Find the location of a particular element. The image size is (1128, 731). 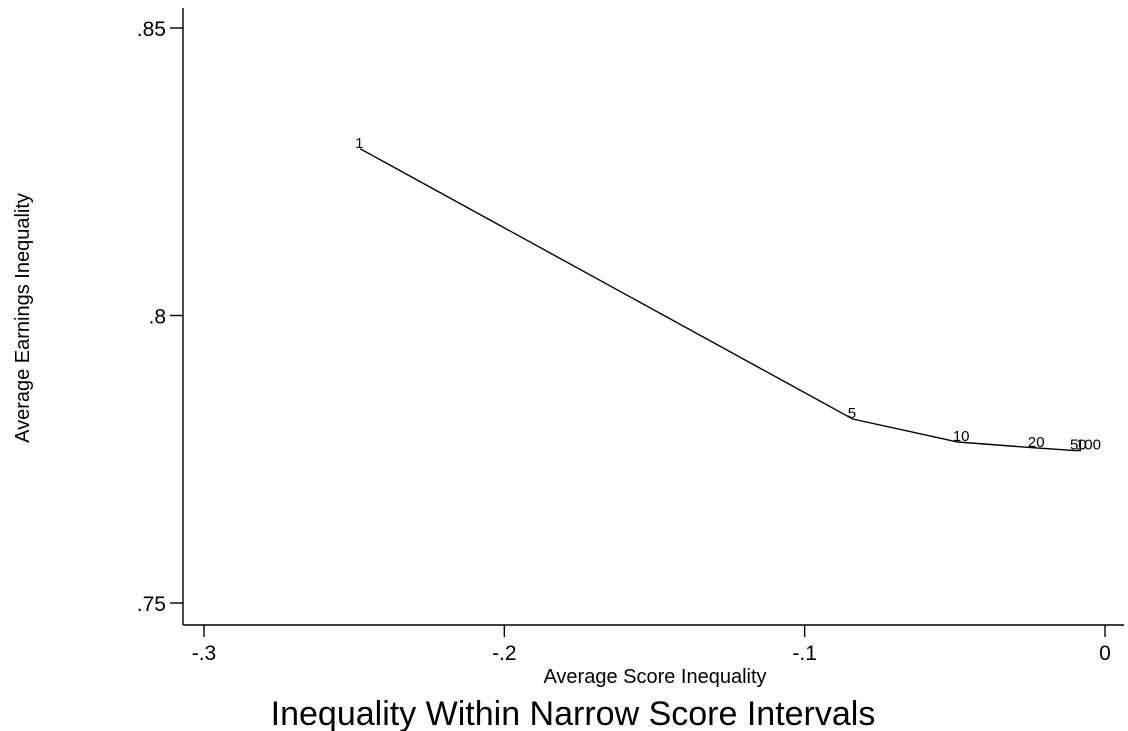

y-axis-label: Average Earnings Inequality is located at coordinates (23, 318).